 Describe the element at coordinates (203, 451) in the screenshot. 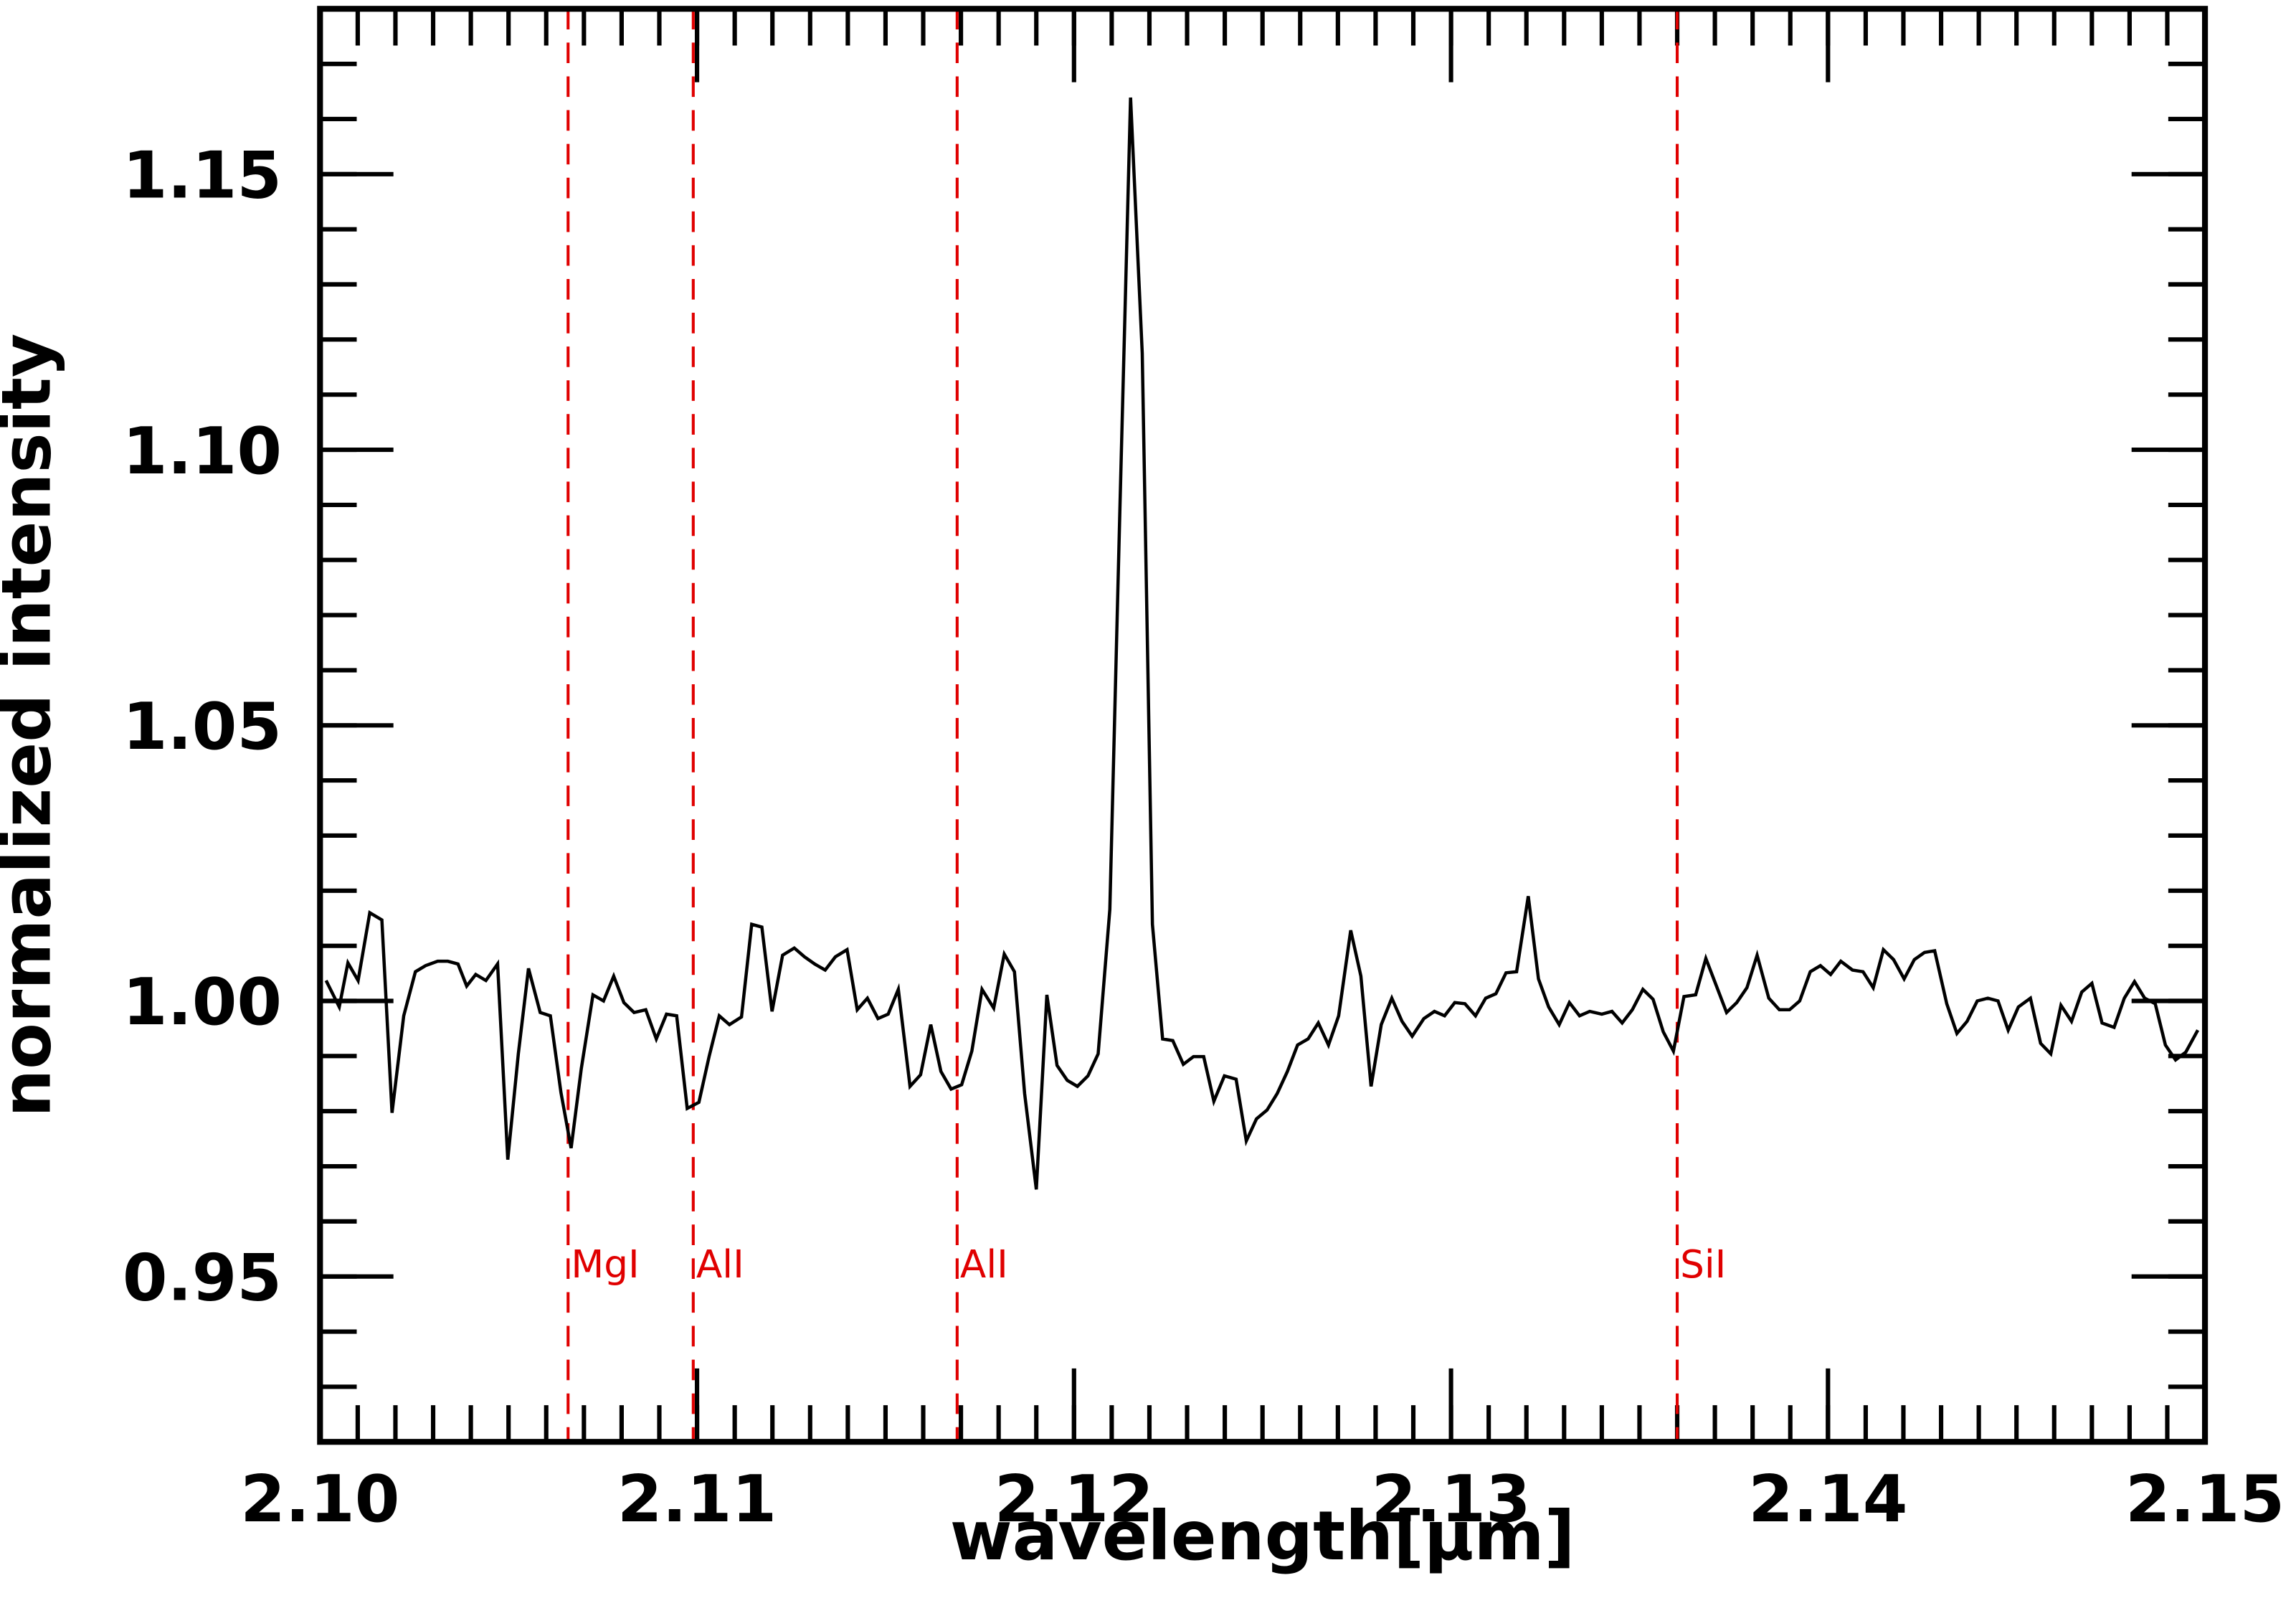

I see `y-tick-label: 1.10` at that location.